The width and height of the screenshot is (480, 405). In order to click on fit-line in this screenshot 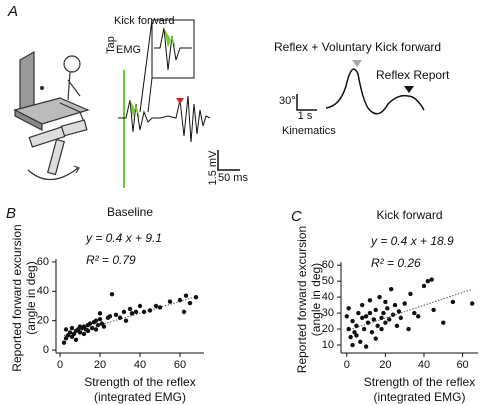, I will do `click(130, 316)`.